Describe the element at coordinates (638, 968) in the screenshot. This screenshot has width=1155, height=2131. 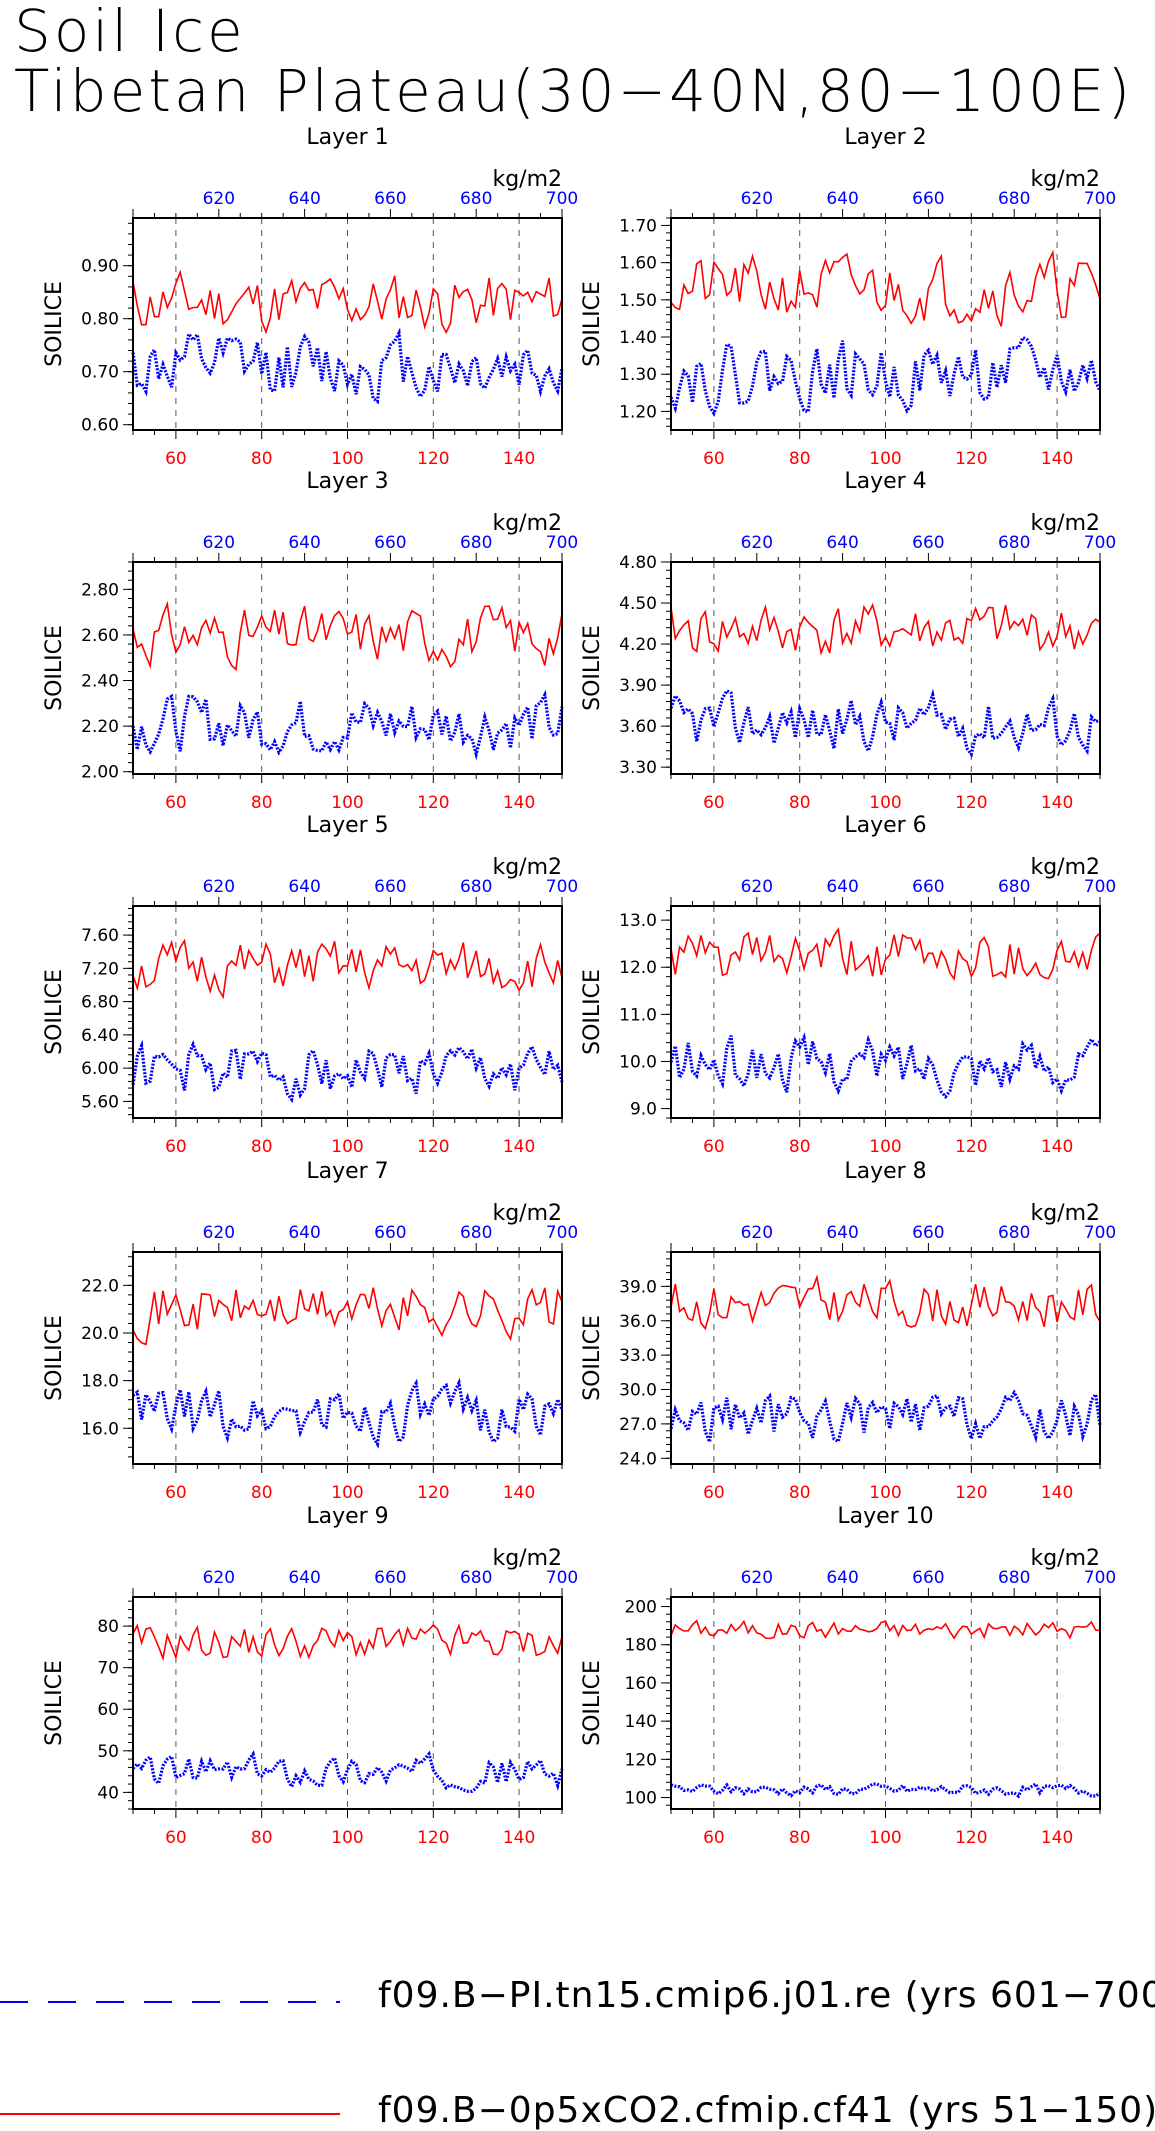
I see `y-tick-label: 12.0` at that location.